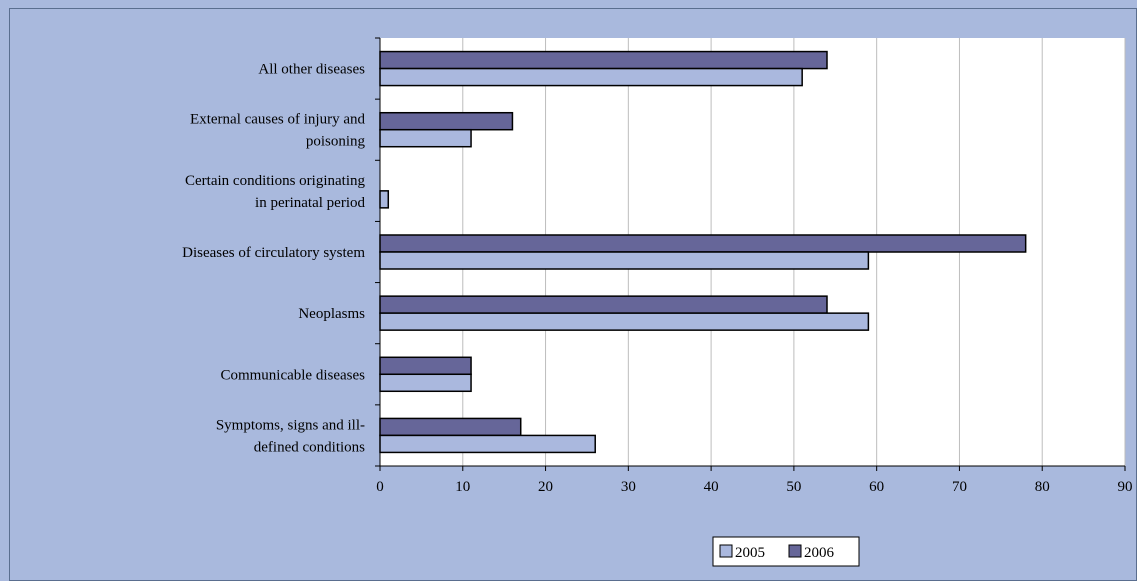 The image size is (1137, 586). I want to click on category-label: defined conditions, so click(309, 447).